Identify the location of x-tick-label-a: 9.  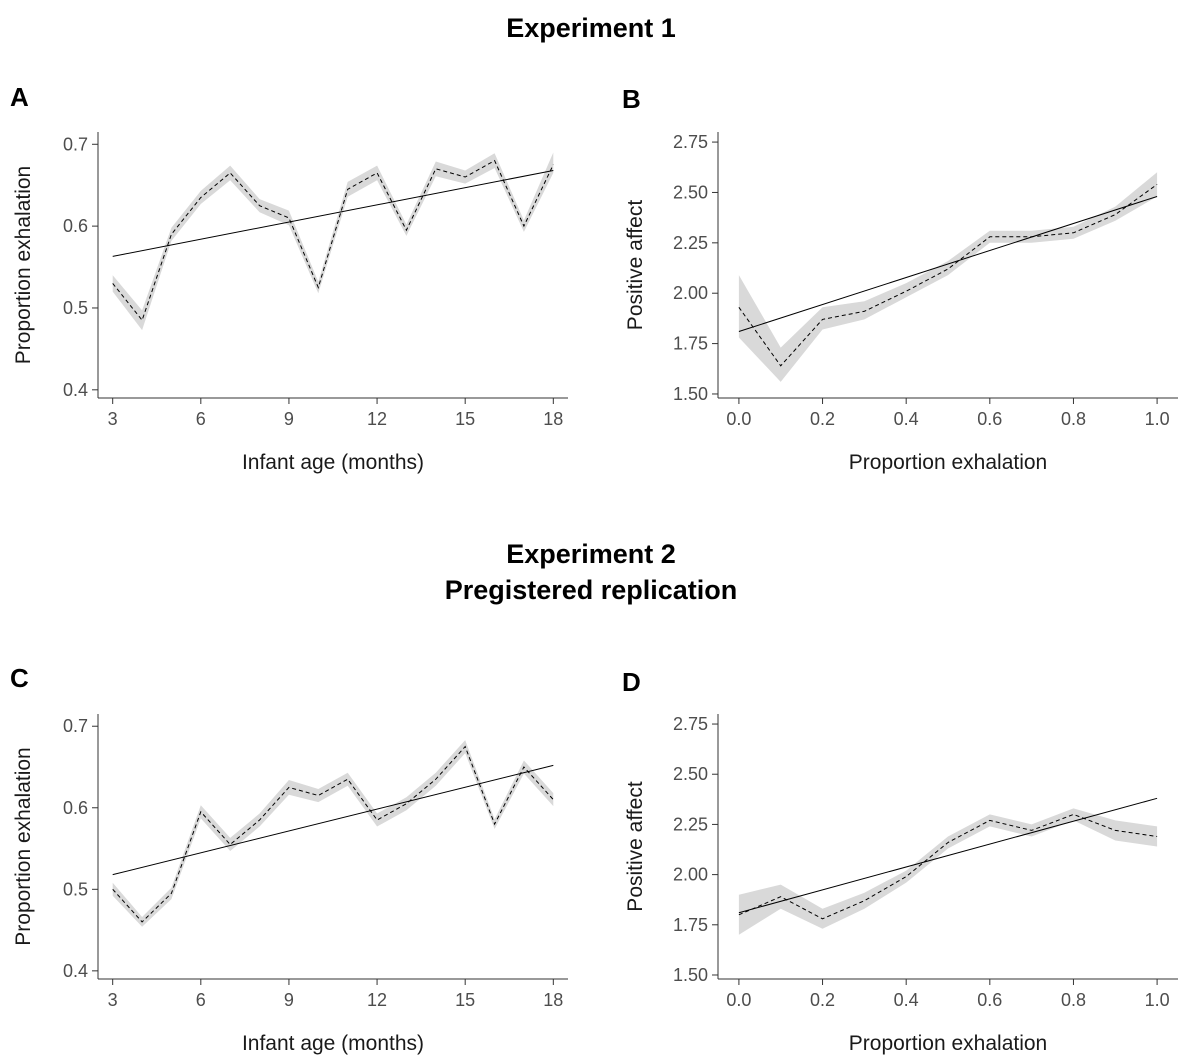
(289, 419).